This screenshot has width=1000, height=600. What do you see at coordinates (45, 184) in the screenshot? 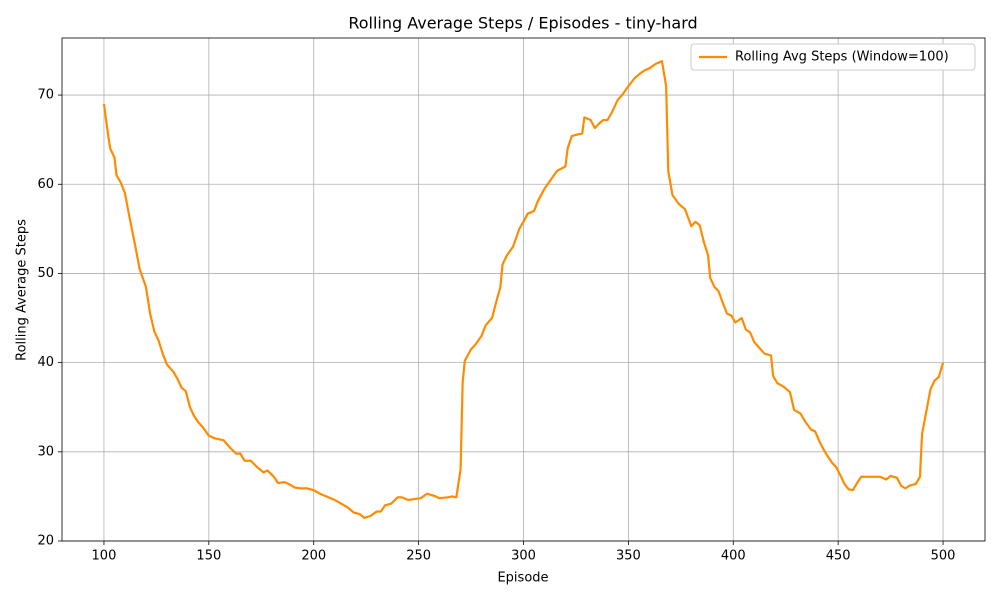
I see `y-tick-label: 60` at bounding box center [45, 184].